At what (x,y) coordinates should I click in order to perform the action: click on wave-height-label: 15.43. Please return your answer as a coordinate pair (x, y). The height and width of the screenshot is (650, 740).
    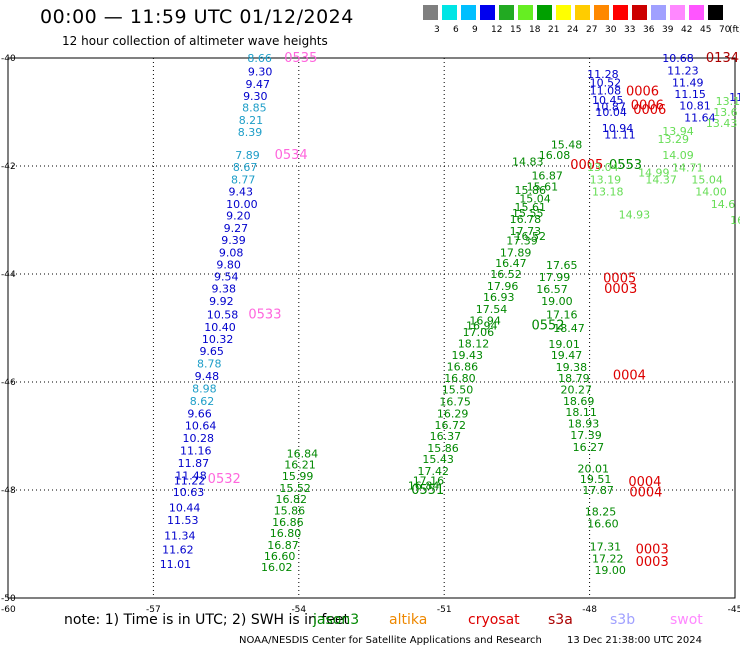
    Looking at the image, I should click on (438, 459).